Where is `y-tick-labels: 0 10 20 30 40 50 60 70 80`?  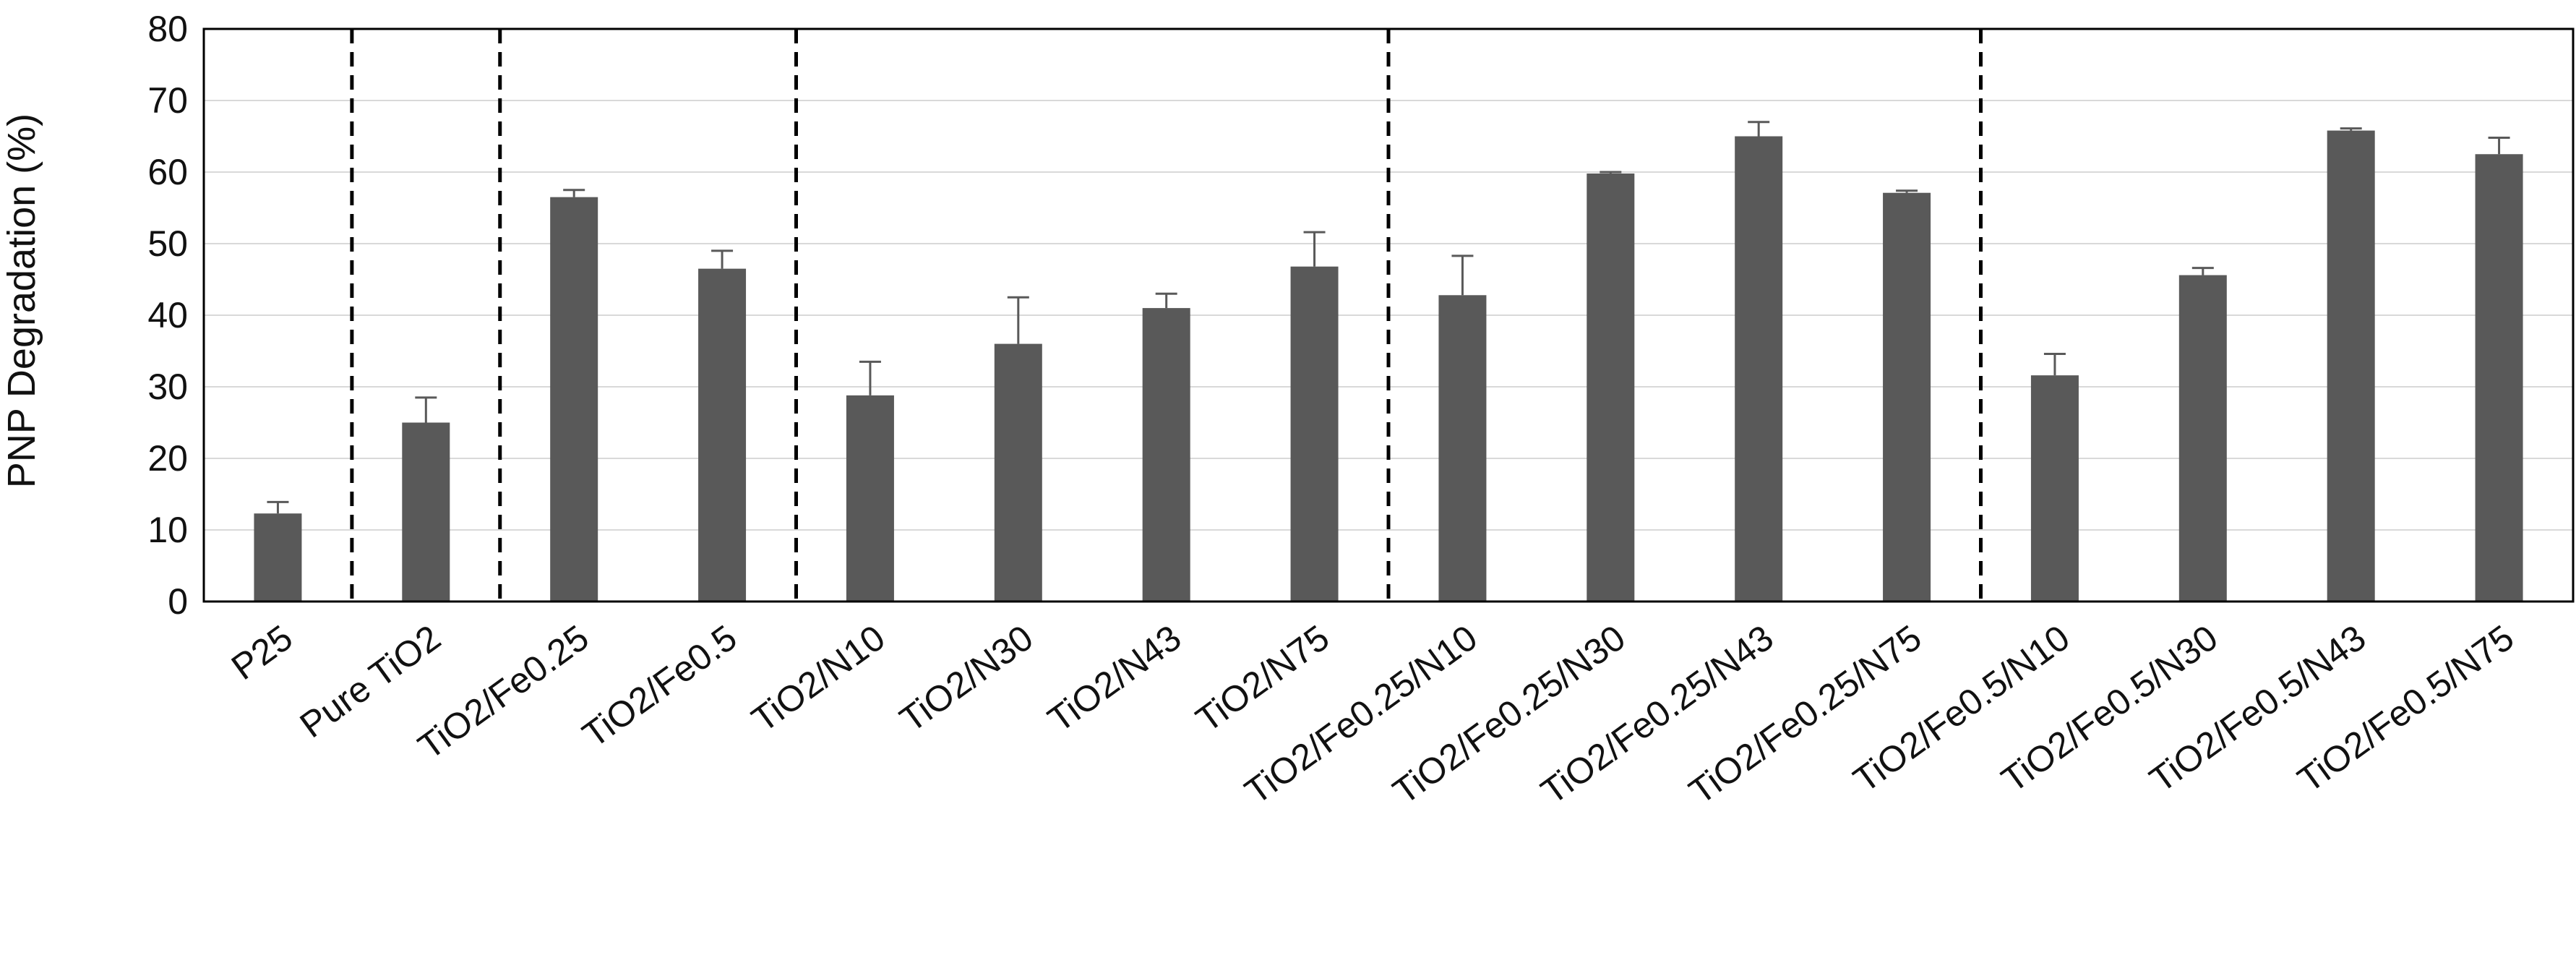
y-tick-labels: 0 10 20 30 40 50 60 70 80 is located at coordinates (168, 315).